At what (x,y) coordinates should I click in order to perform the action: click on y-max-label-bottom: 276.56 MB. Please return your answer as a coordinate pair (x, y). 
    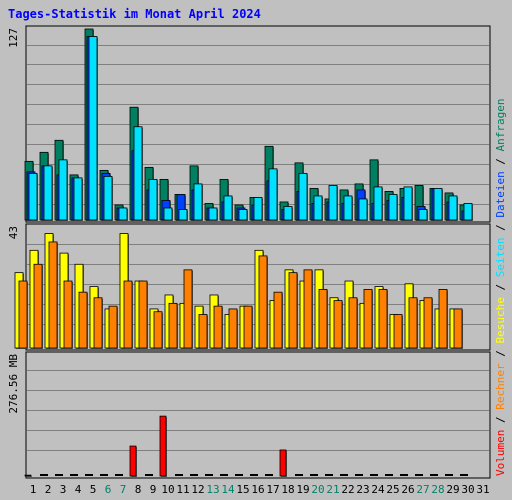
    Looking at the image, I should click on (13, 384).